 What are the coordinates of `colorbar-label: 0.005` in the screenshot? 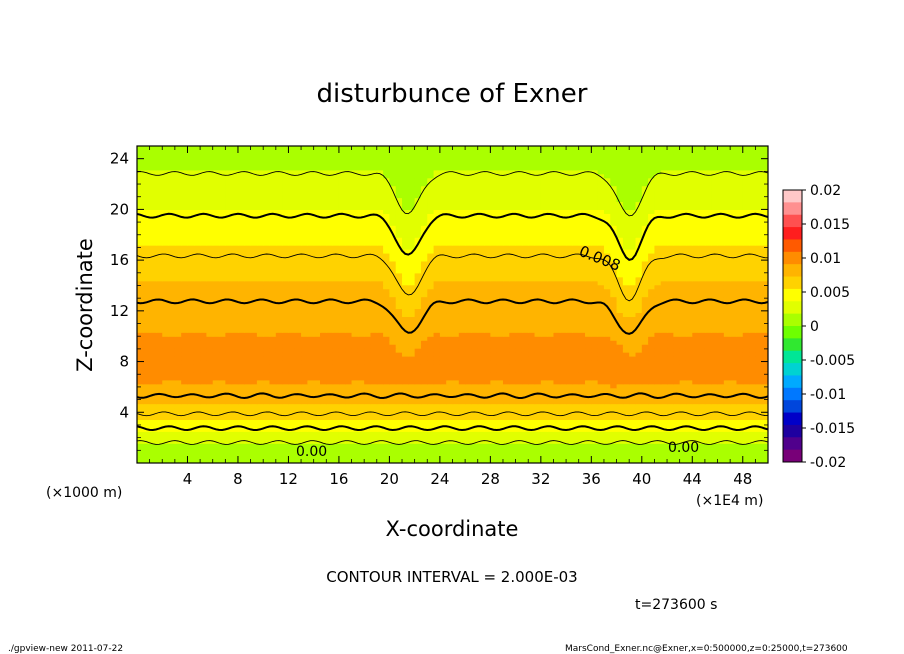 It's located at (830, 293).